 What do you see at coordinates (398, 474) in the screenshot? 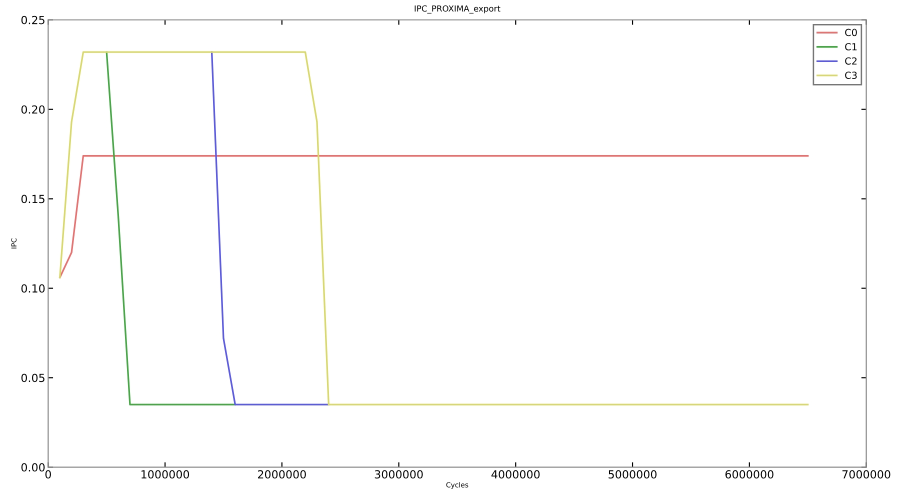
I see `x-tick-label: 3000000` at bounding box center [398, 474].